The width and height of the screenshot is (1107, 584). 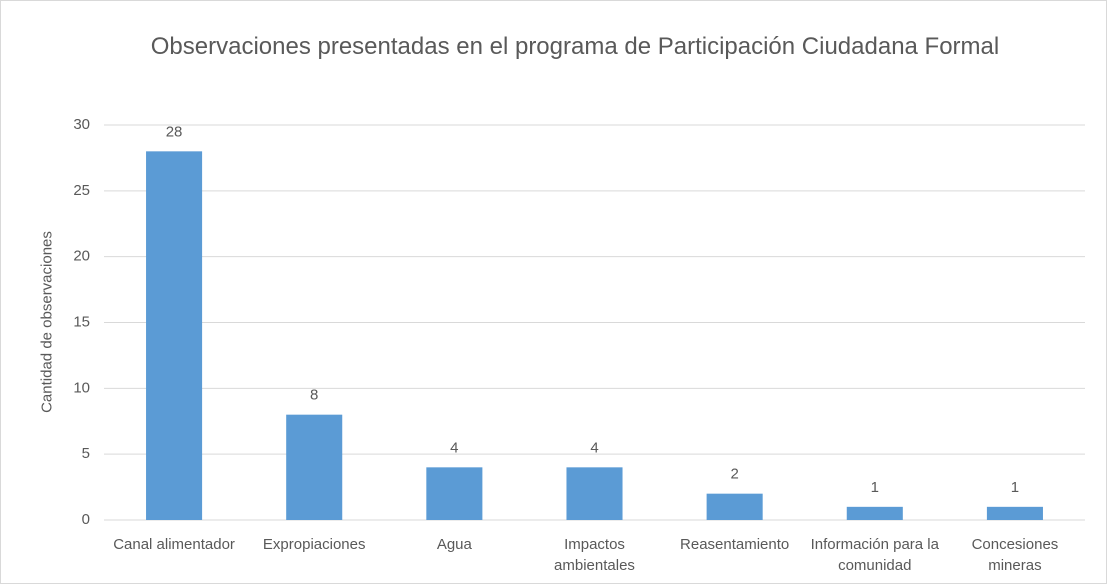 I want to click on y-axis-label: Cantidad de observaciones, so click(x=47, y=322).